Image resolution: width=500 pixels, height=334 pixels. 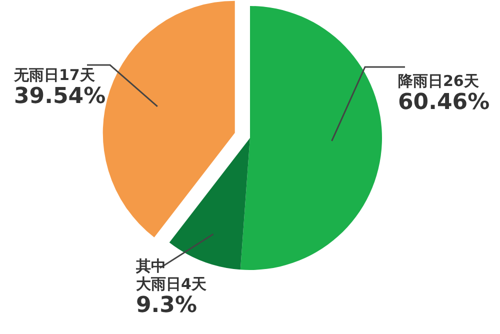 I want to click on slice-label: 无雨日17天, so click(x=55, y=75).